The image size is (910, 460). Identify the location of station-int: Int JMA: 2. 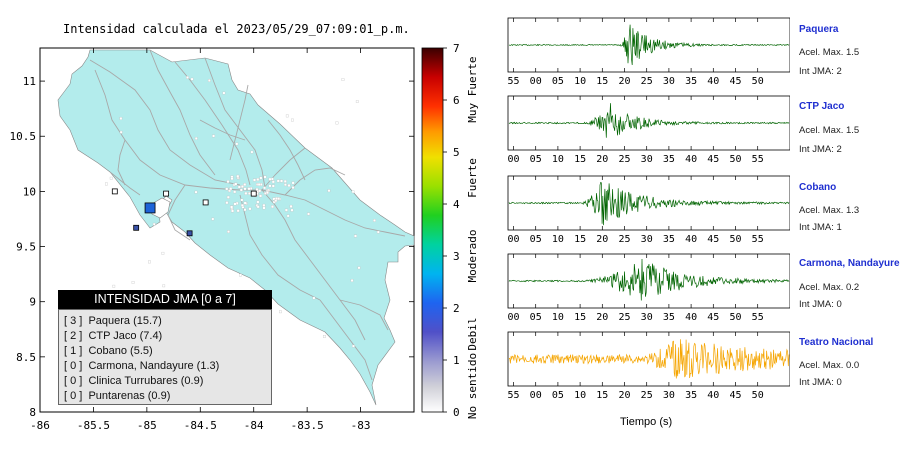
(820, 149).